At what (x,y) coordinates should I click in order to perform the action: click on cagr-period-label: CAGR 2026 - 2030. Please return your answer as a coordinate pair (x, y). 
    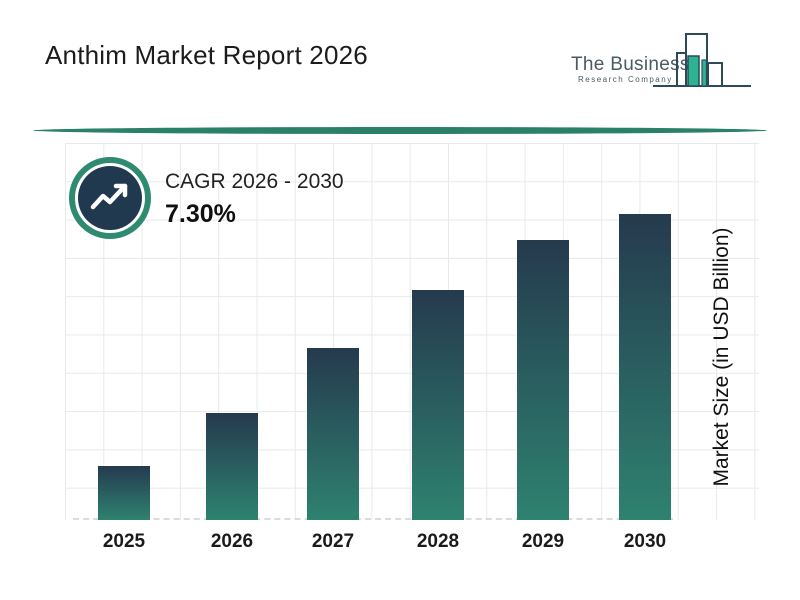
    Looking at the image, I should click on (254, 181).